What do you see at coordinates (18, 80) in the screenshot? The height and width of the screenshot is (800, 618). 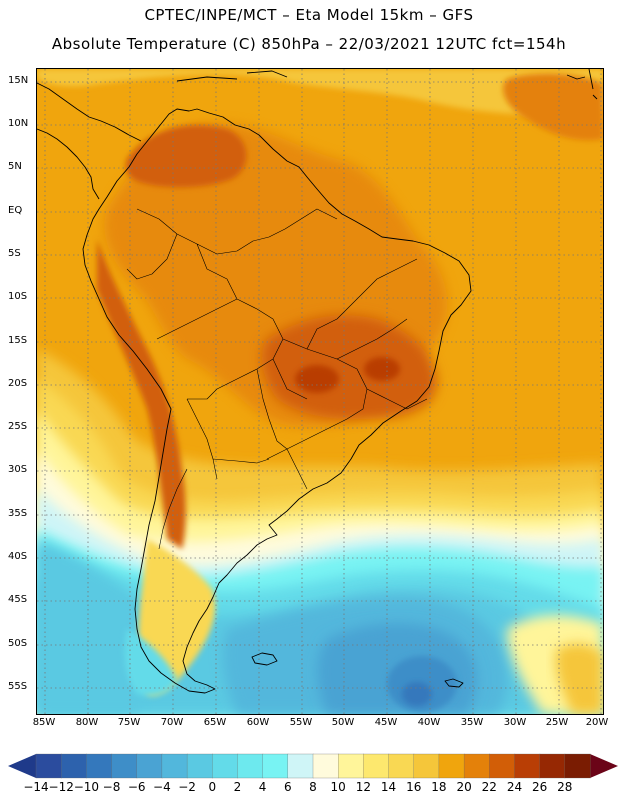 I see `lat-label-15n: 15N` at bounding box center [18, 80].